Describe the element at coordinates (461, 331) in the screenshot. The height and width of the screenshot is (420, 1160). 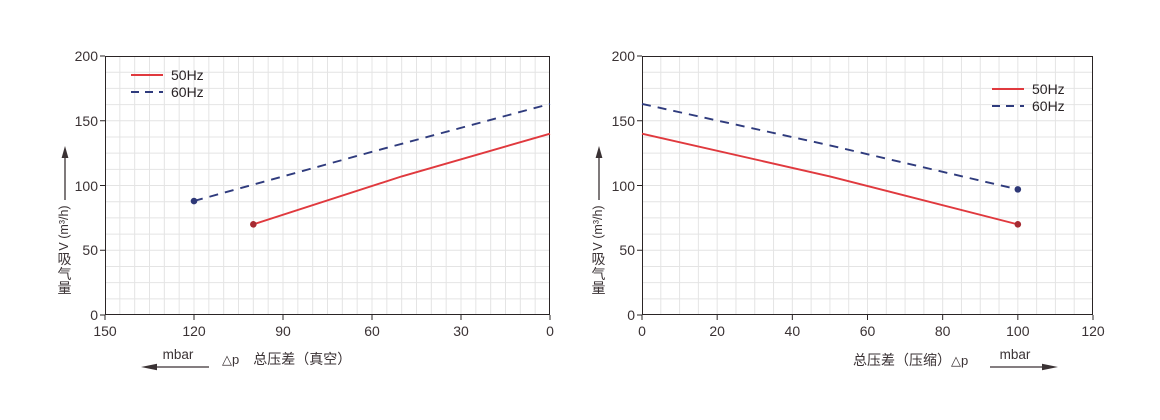
I see `x-tick-label: 30` at that location.